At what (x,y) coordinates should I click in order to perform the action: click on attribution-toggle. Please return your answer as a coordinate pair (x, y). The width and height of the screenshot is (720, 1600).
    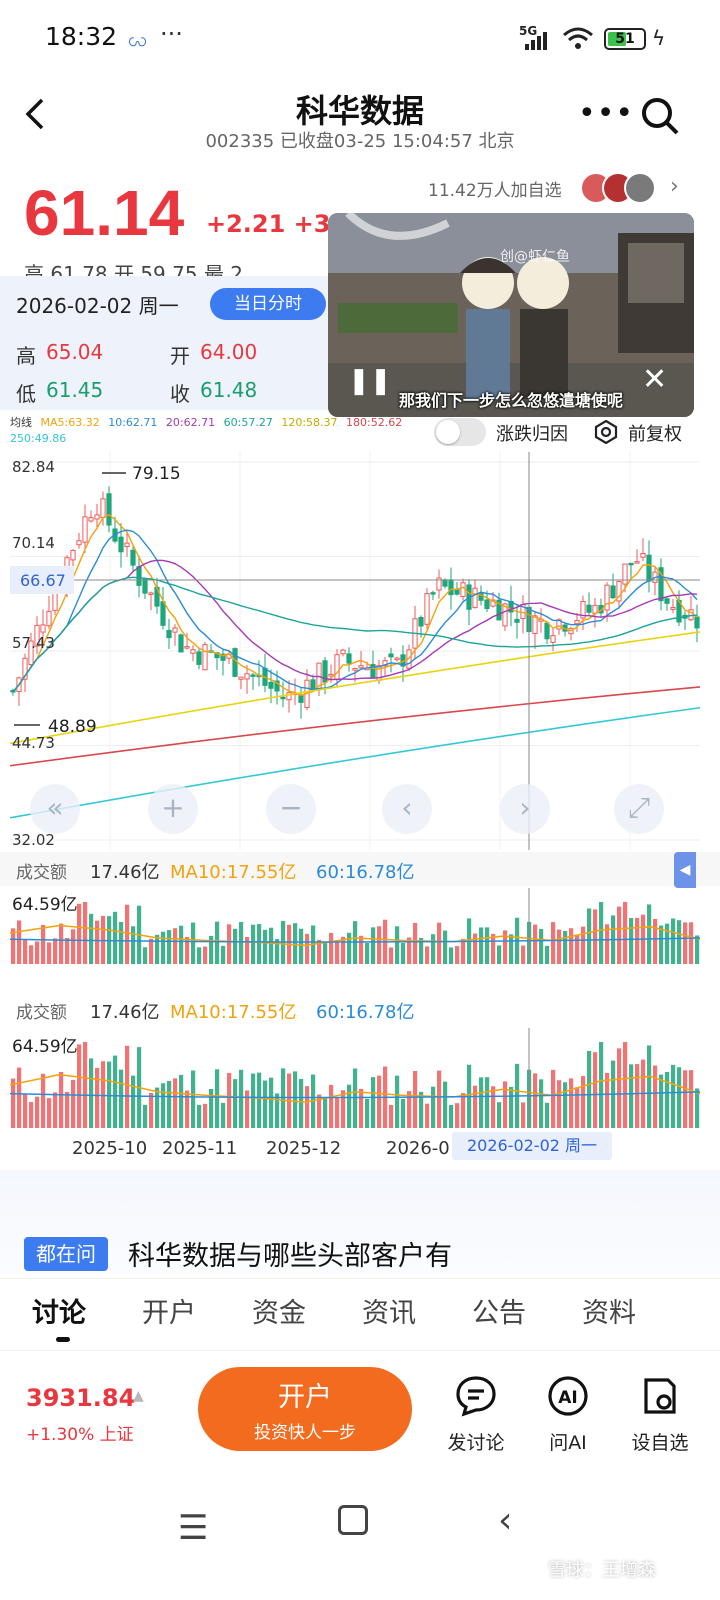
    Looking at the image, I should click on (460, 432).